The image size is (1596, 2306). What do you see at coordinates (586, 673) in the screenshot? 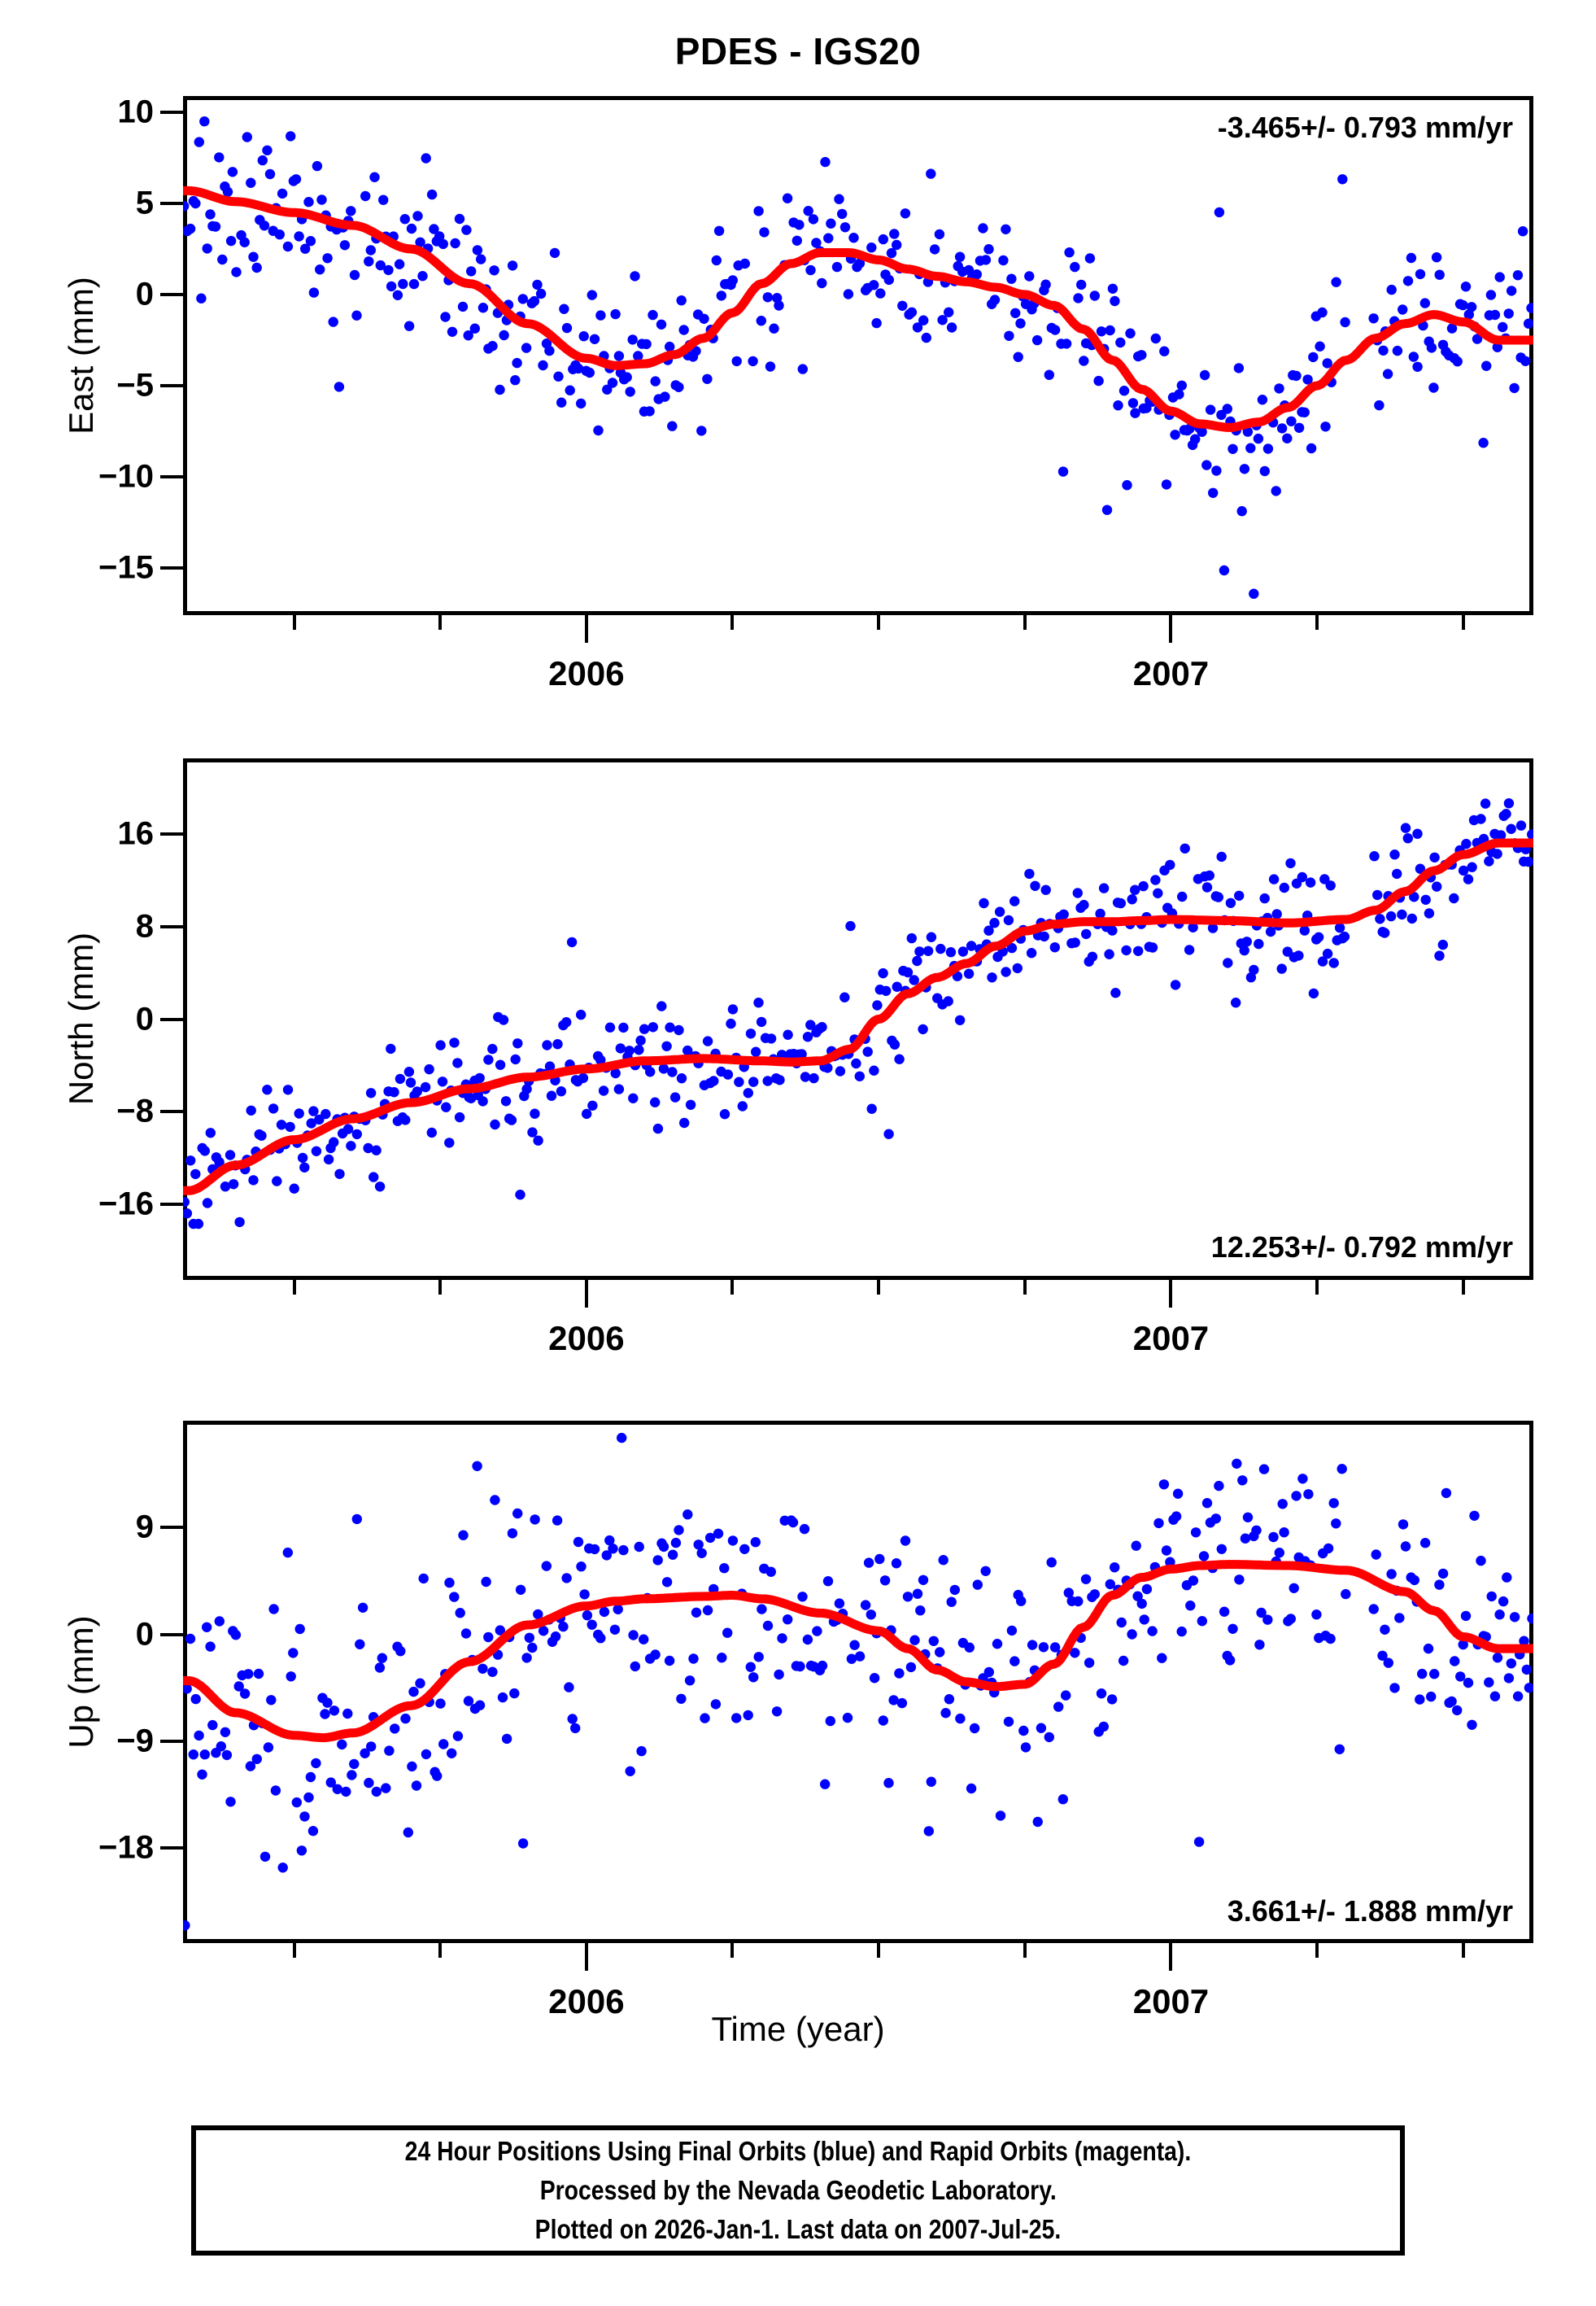
I see `xtick-label-east-0: 2006` at bounding box center [586, 673].